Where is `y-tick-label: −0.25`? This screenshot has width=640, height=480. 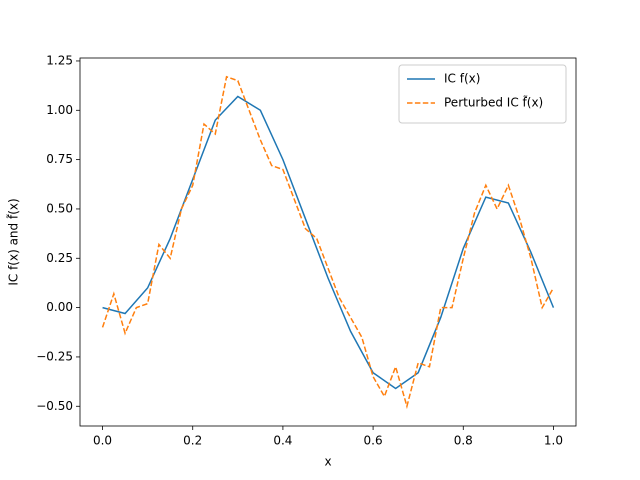
y-tick-label: −0.25 is located at coordinates (54, 356).